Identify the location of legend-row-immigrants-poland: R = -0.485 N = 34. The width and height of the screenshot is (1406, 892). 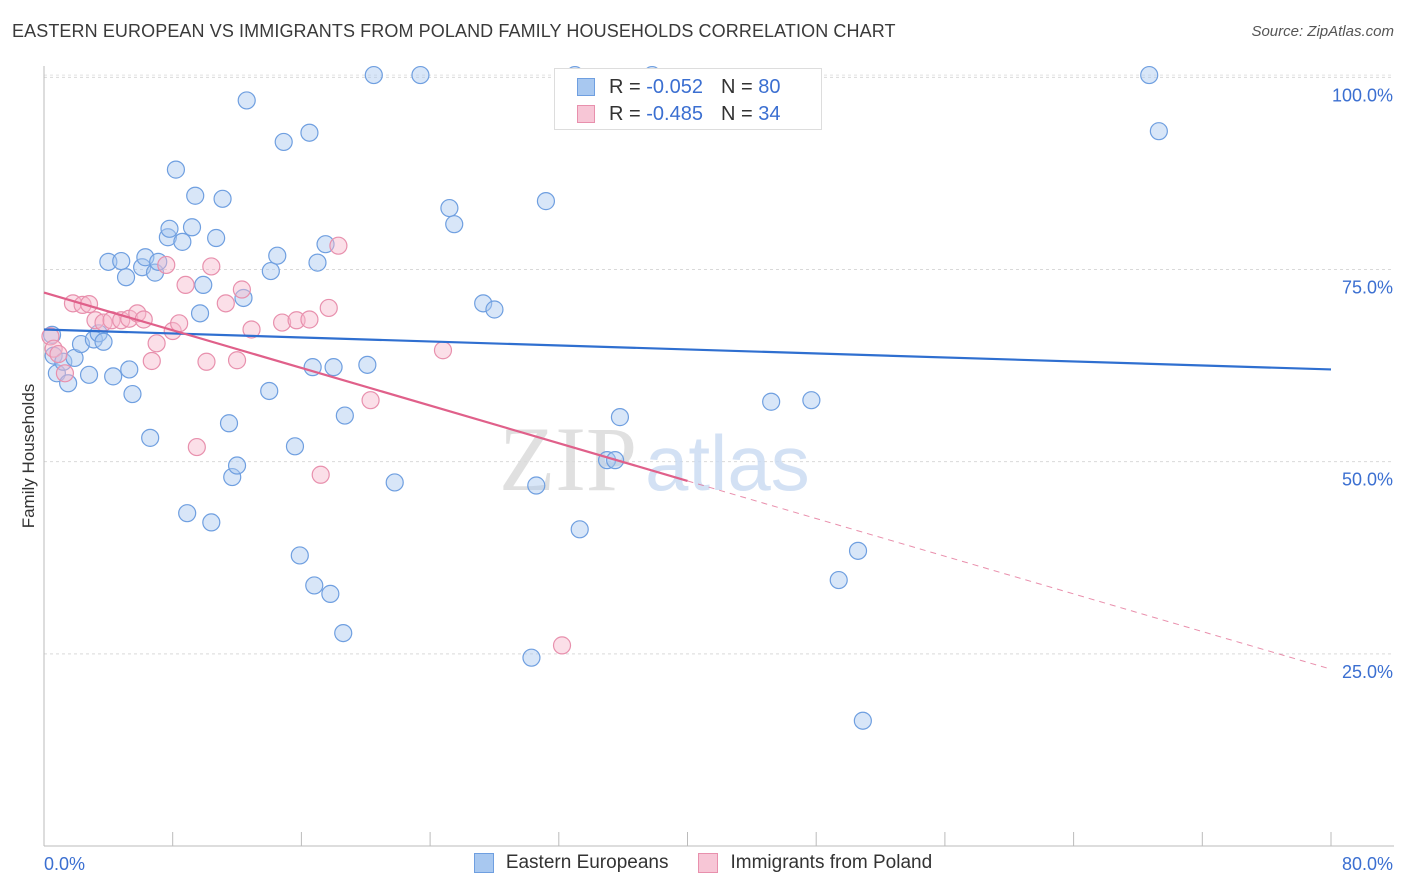
(678, 114).